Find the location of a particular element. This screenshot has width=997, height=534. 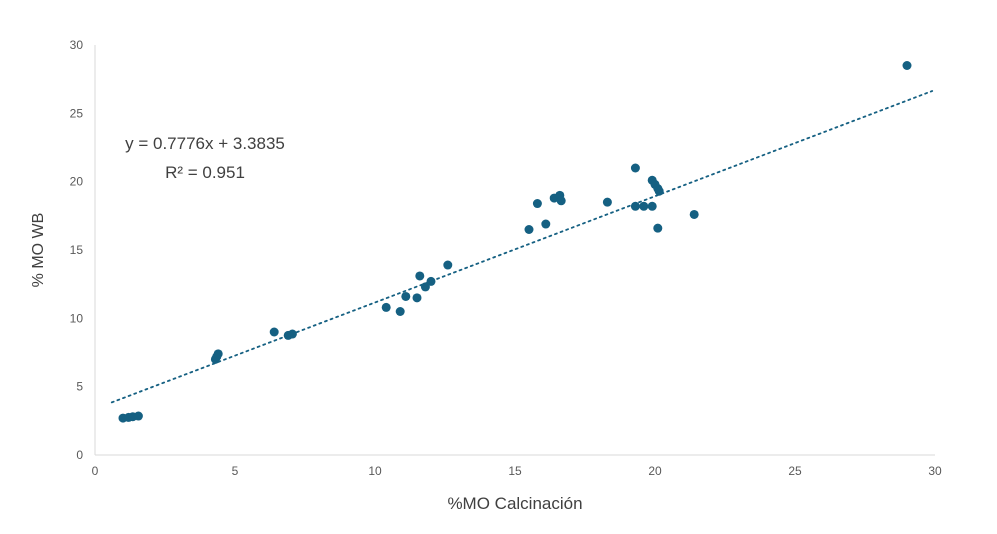

y-tick-label: 20 is located at coordinates (77, 182).